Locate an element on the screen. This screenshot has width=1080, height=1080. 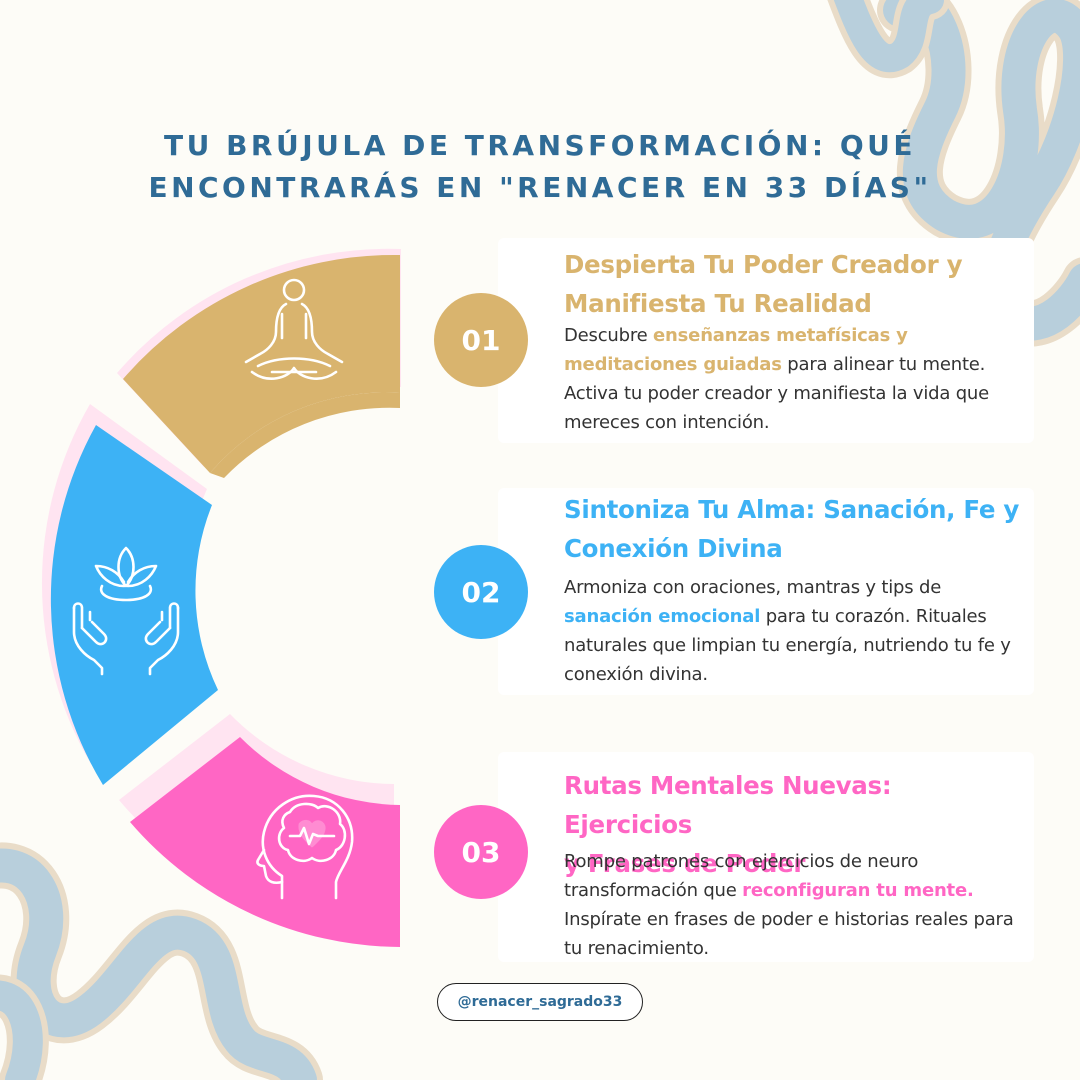
section-number-badge-1: 01 is located at coordinates (481, 340).